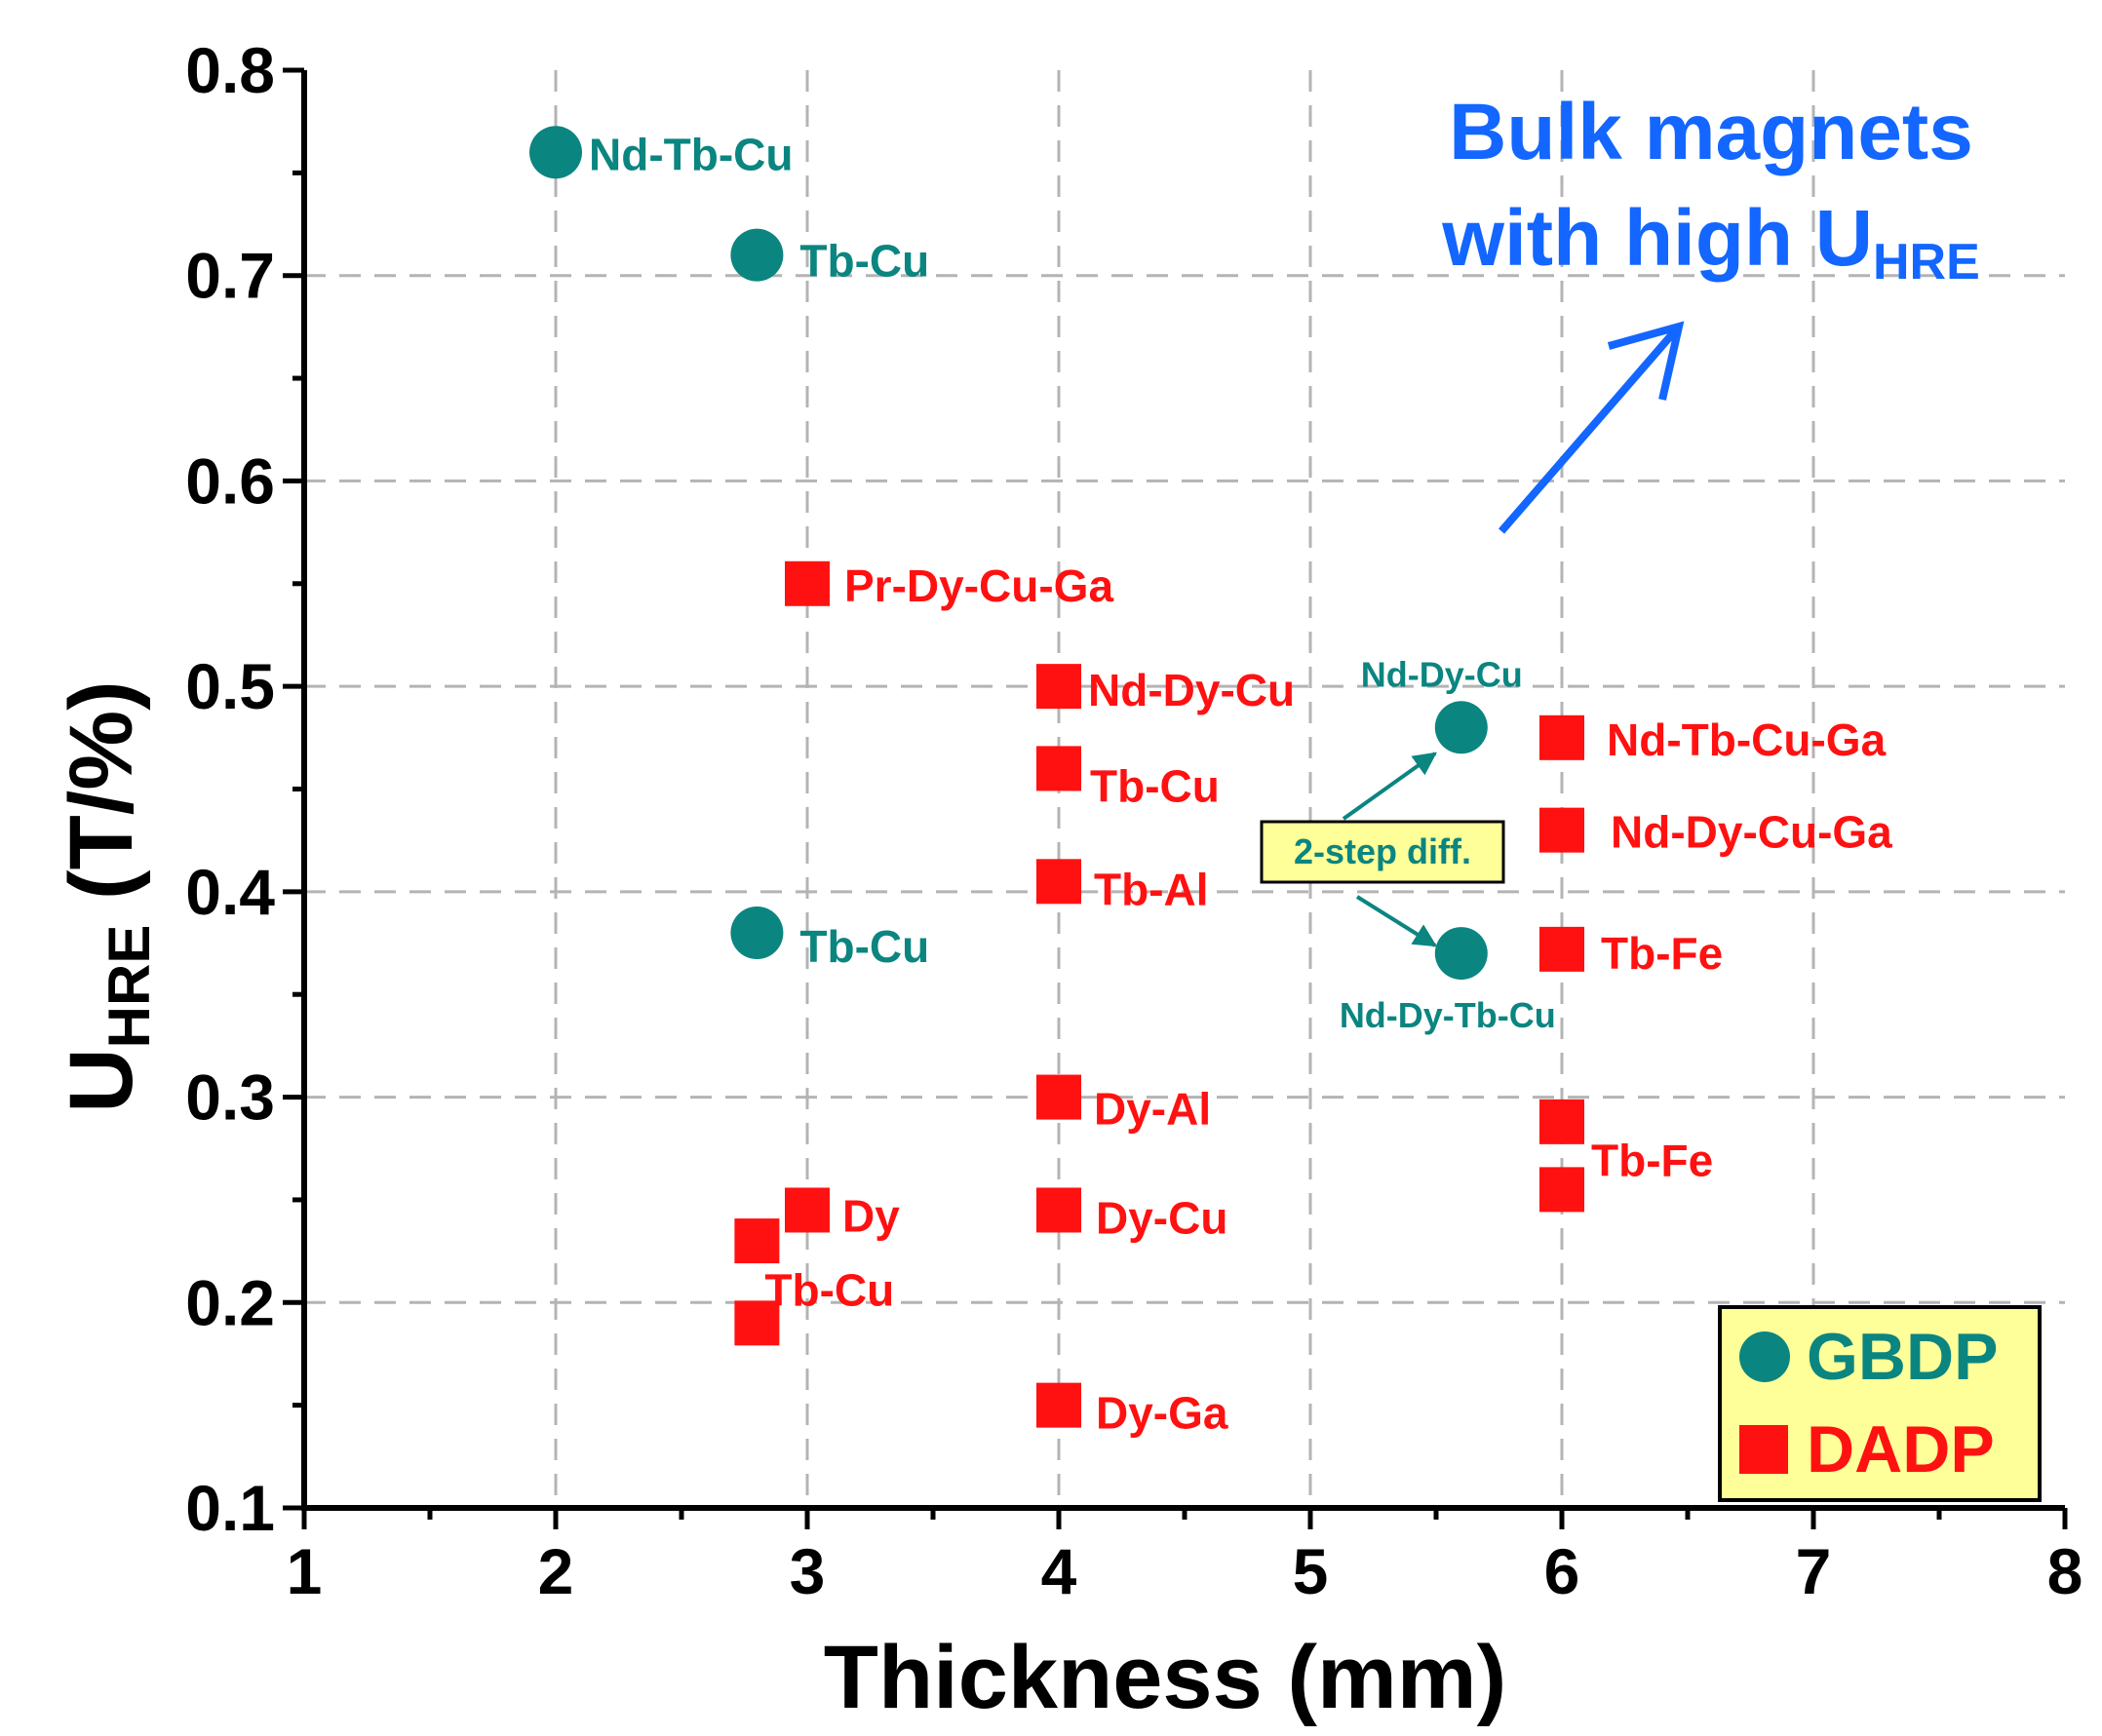 The width and height of the screenshot is (2102, 1736). Describe the element at coordinates (1747, 739) in the screenshot. I see `dadp-point-label: Nd-Tb-Cu-Ga` at that location.